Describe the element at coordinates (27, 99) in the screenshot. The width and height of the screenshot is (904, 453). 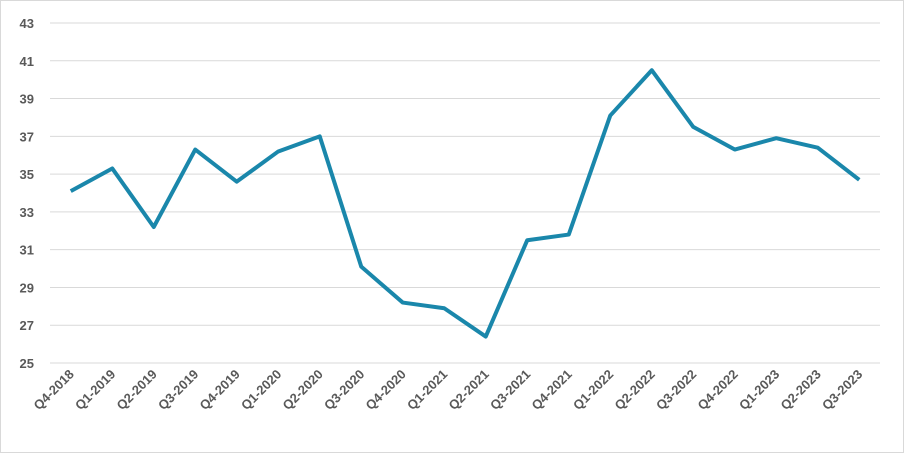
I see `y-tick-label: 39` at that location.